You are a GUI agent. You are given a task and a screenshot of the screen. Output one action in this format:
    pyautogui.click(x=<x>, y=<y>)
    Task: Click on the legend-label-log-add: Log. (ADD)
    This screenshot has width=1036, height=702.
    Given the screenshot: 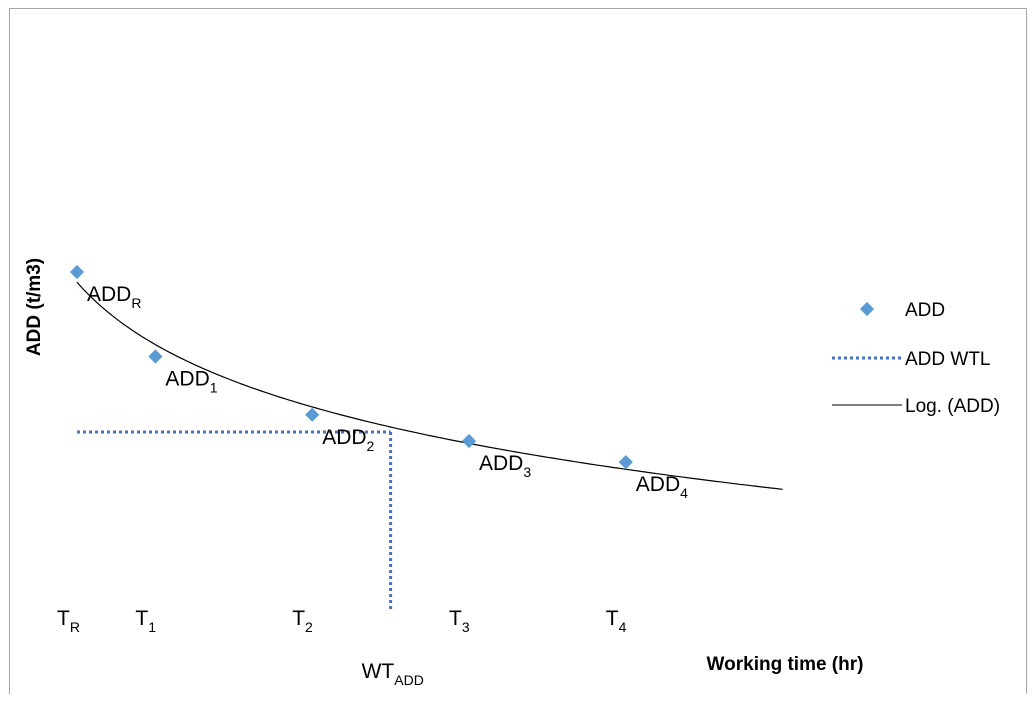 What is the action you would take?
    pyautogui.click(x=952, y=406)
    